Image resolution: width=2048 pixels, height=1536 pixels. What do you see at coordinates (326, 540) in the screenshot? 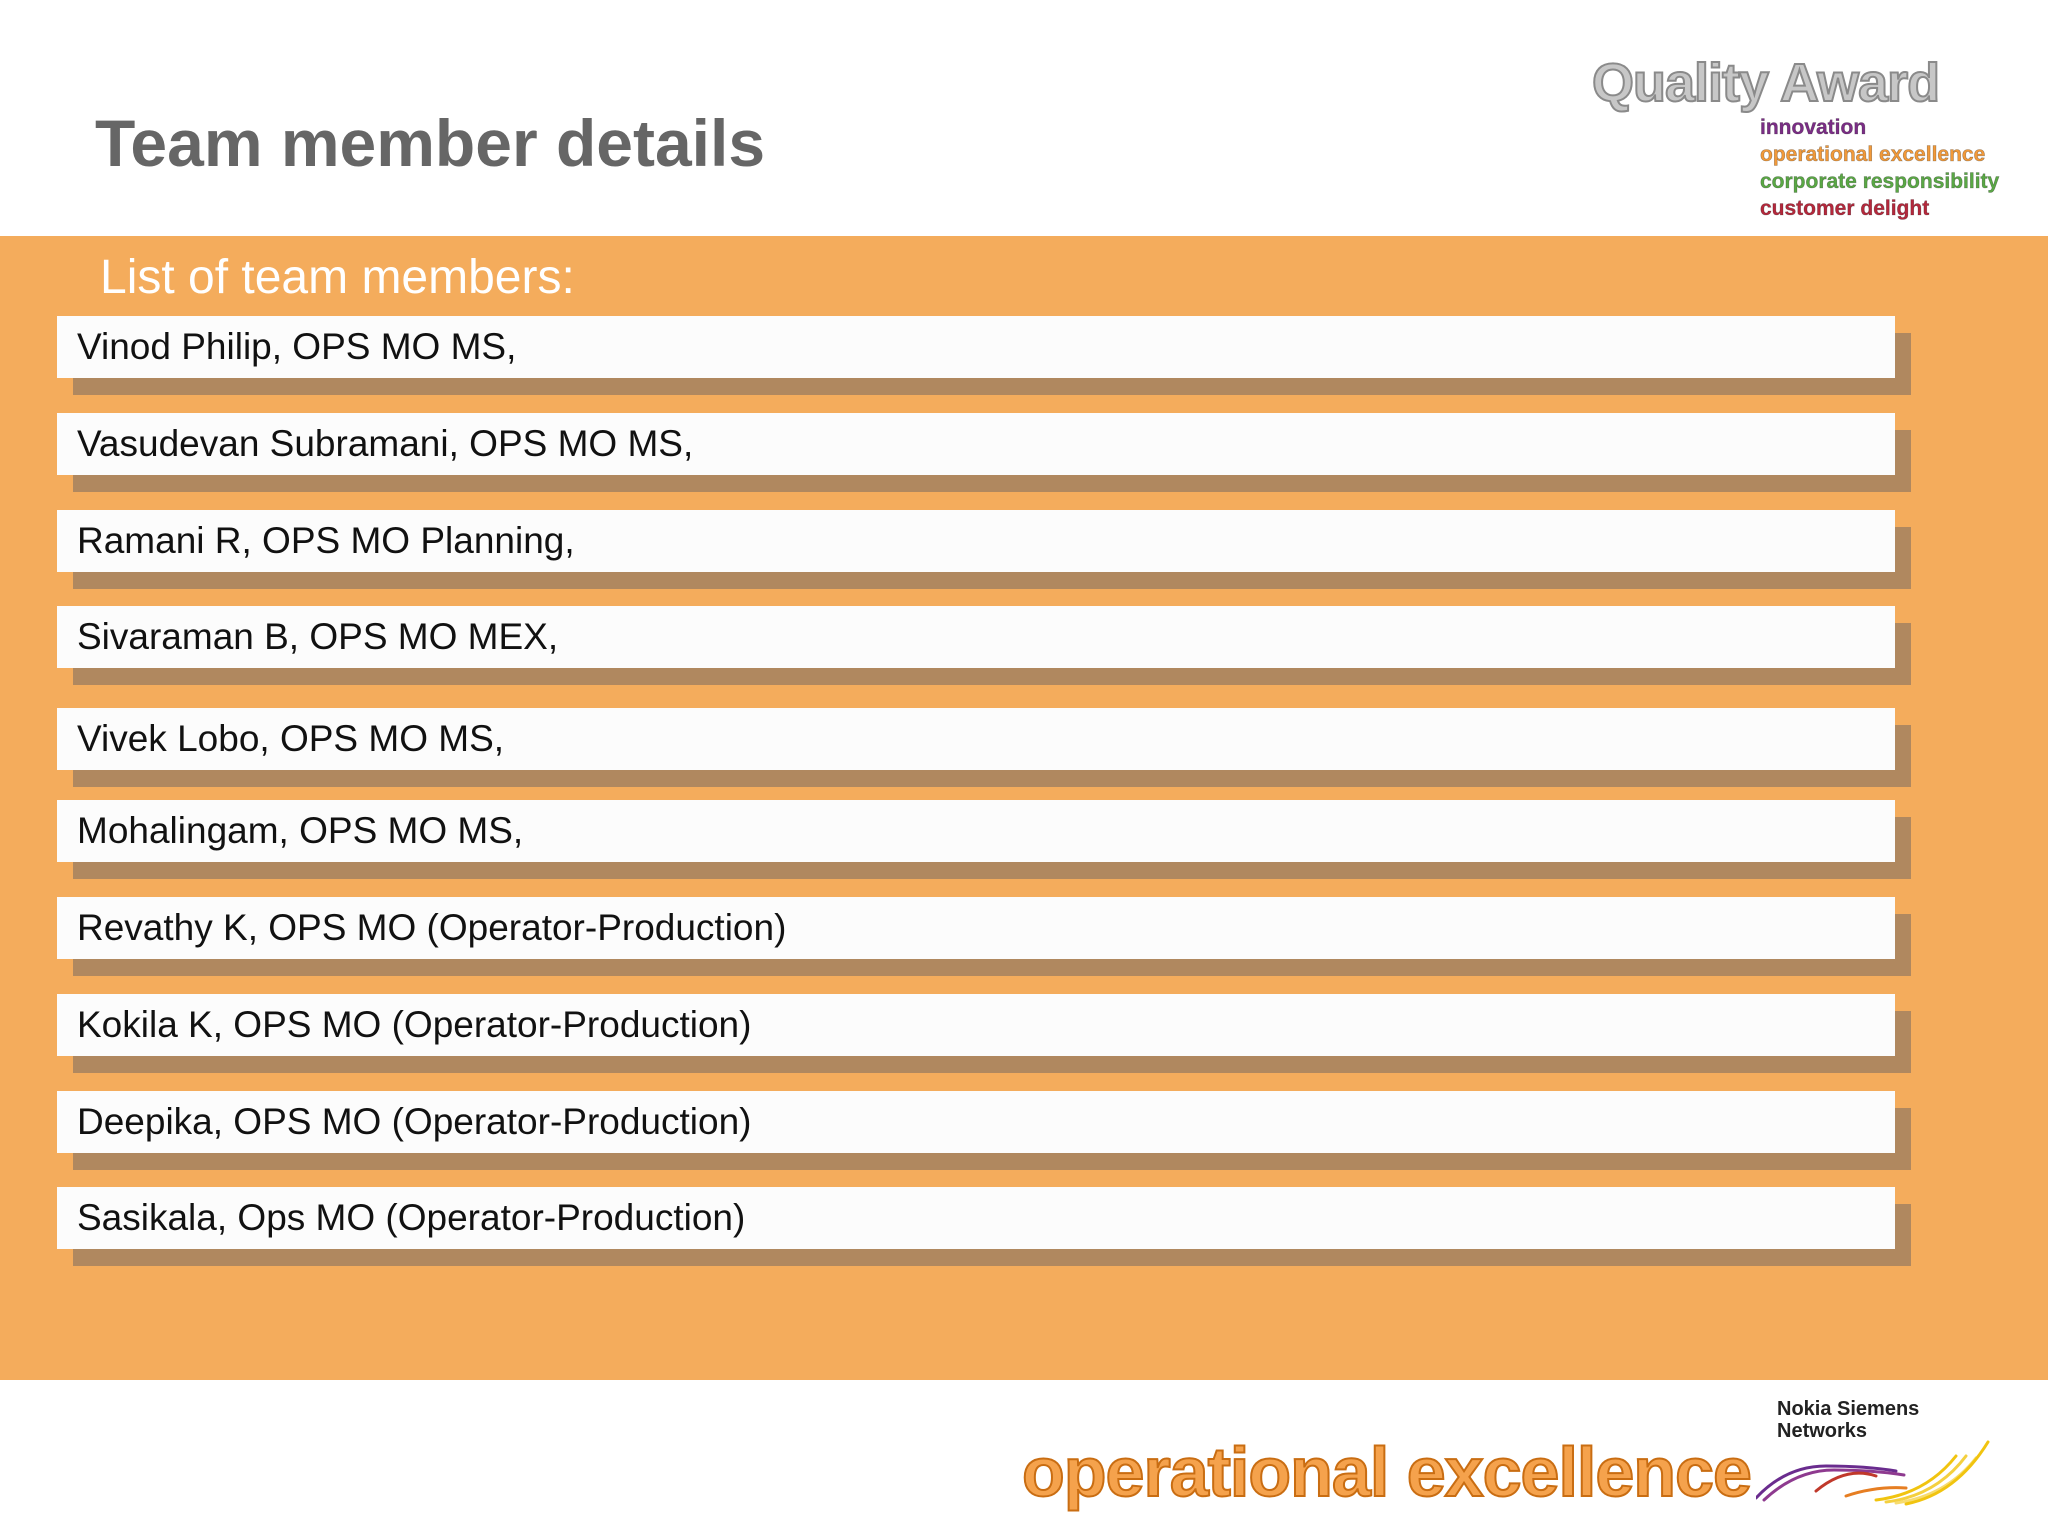
I see `member-name: Ramani R, OPS MO Planning,` at bounding box center [326, 540].